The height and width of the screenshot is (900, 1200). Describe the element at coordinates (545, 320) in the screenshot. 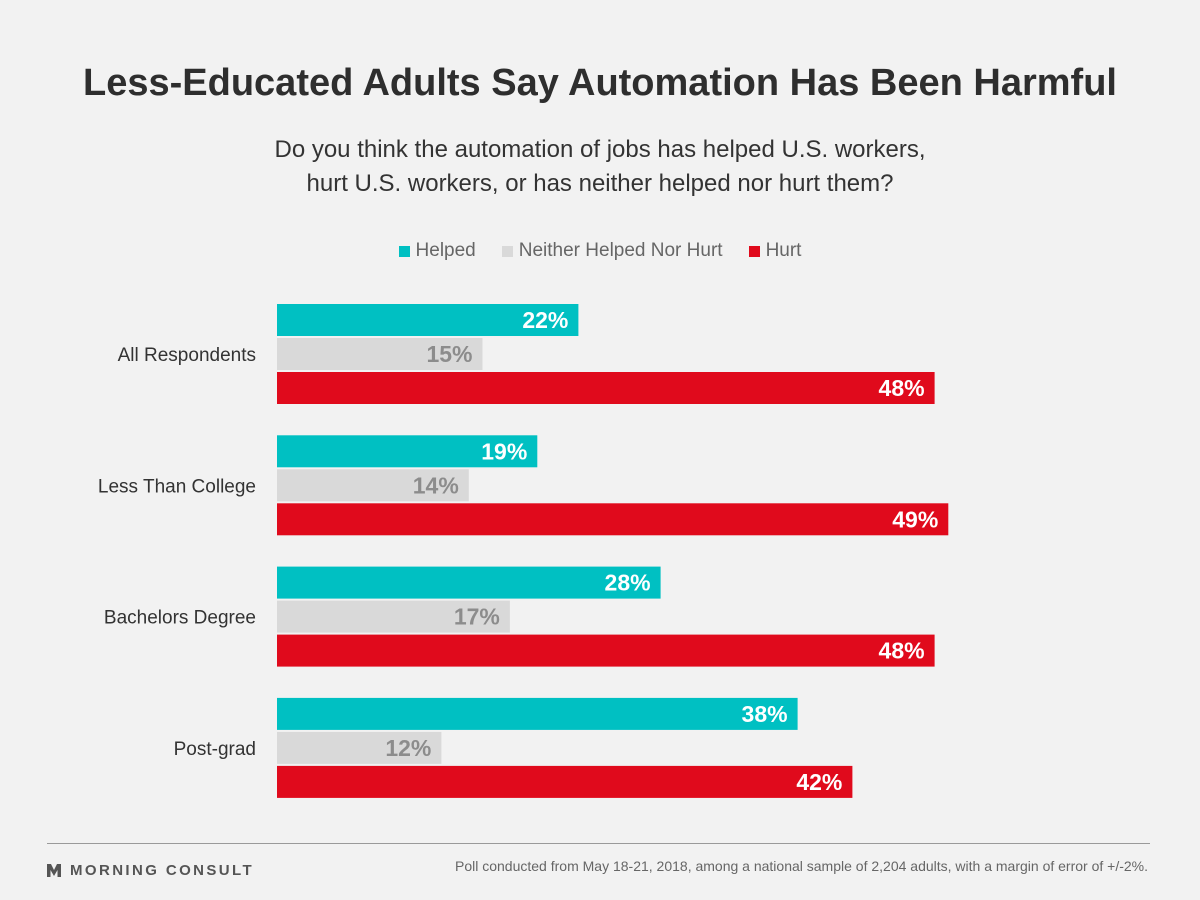

I see `data-label: 22%` at that location.